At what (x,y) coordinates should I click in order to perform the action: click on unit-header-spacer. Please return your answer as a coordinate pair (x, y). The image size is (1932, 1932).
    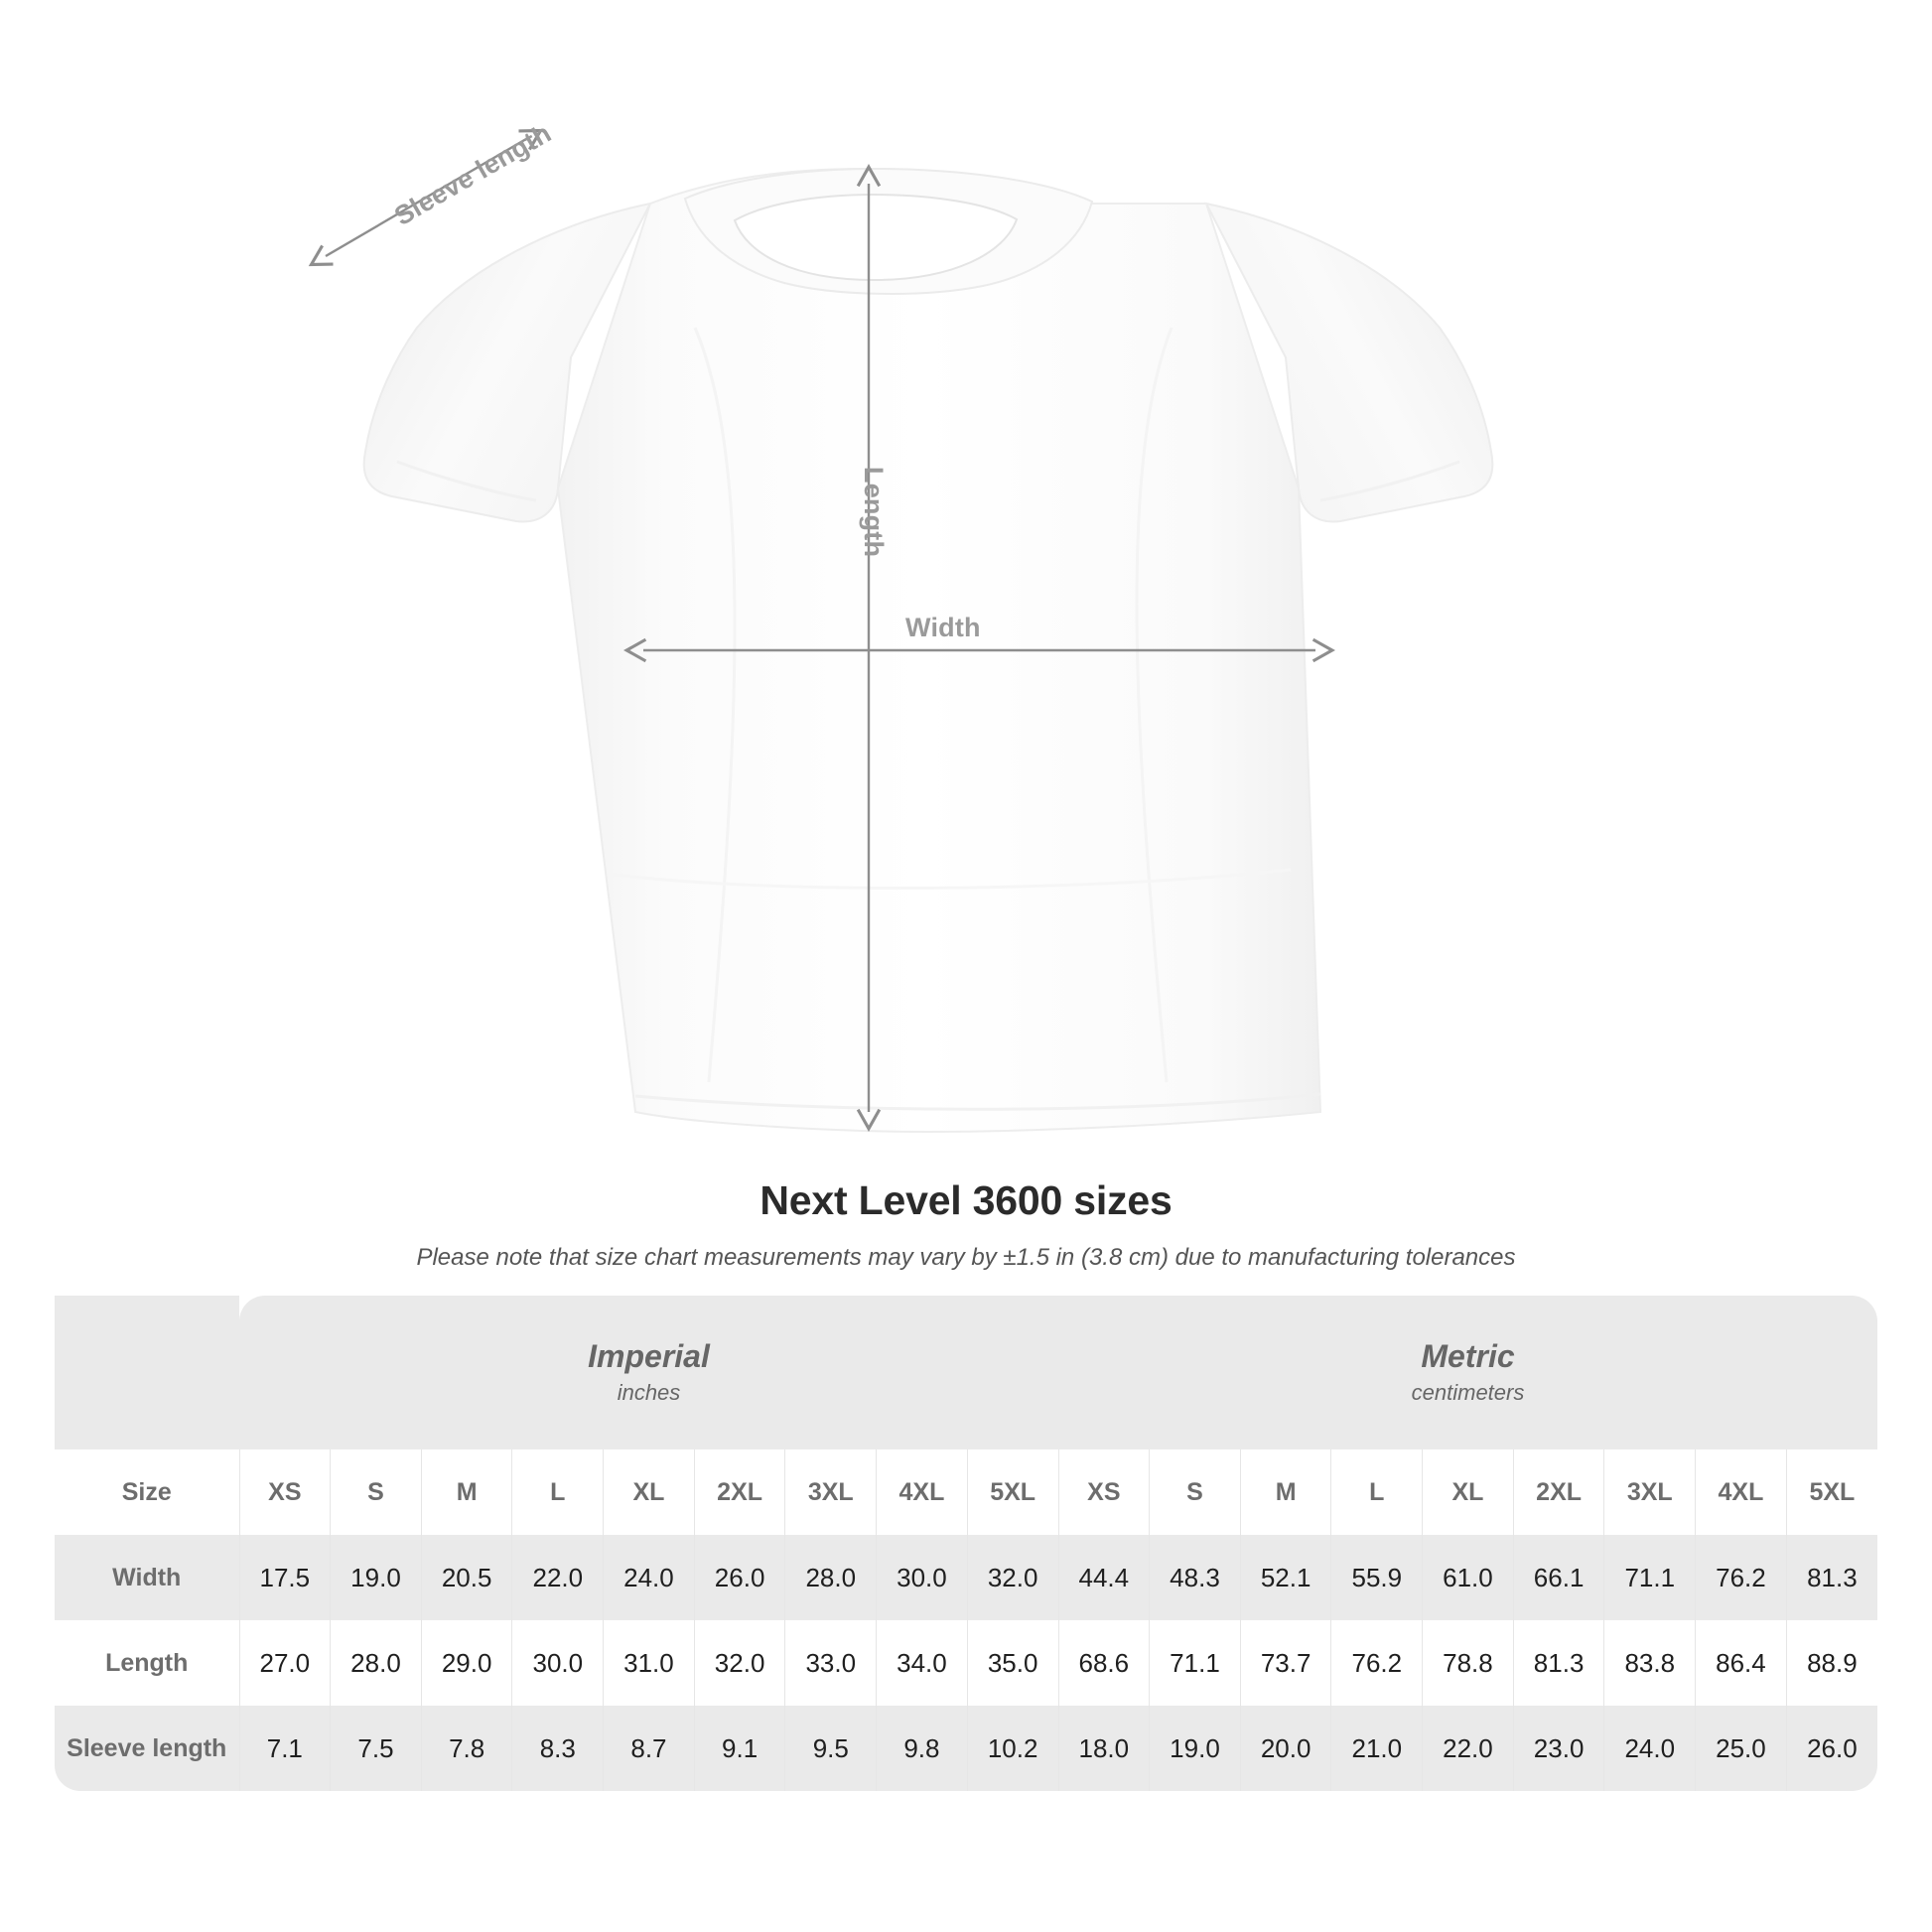
    Looking at the image, I should click on (147, 1372).